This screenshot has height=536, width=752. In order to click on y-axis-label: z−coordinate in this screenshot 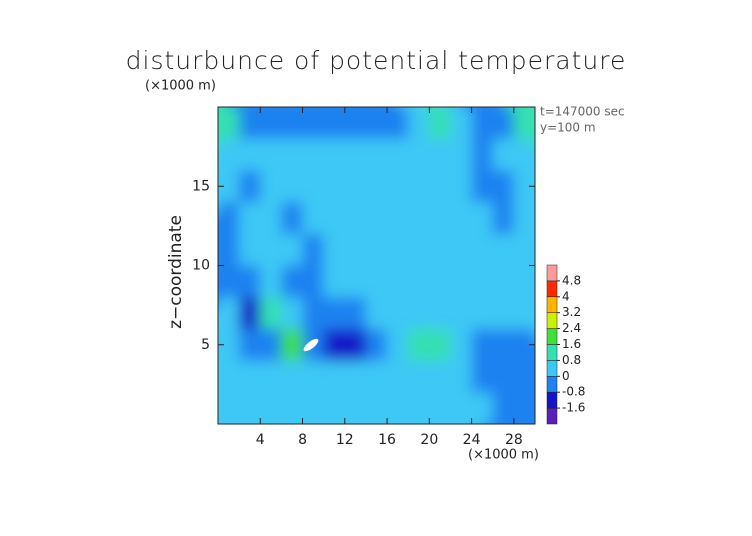, I will do `click(176, 272)`.